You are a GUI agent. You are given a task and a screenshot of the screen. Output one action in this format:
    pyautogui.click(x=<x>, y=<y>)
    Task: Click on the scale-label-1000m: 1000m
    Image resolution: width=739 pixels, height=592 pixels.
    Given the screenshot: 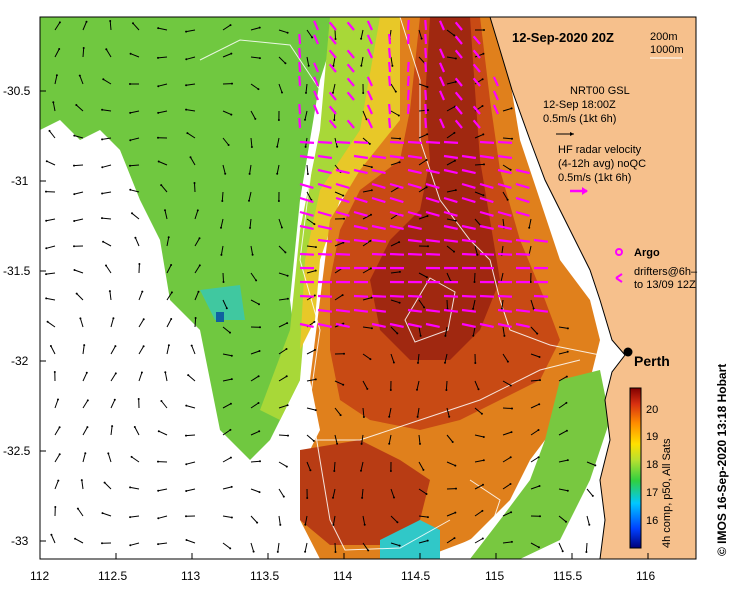 What is the action you would take?
    pyautogui.click(x=667, y=50)
    